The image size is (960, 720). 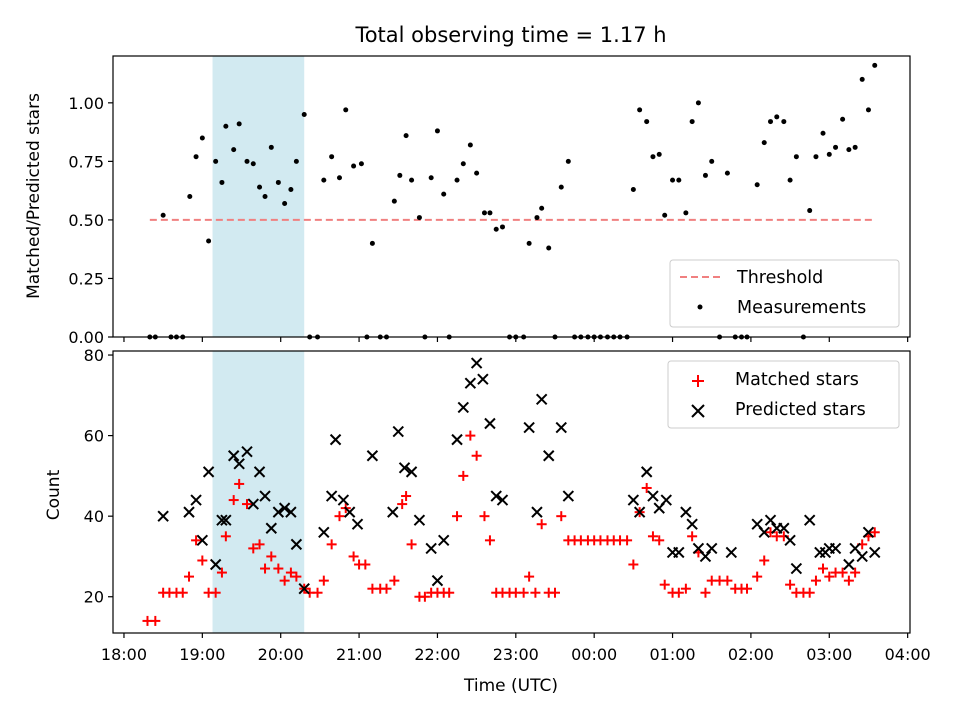 I want to click on x-tick-label: 00:00, so click(x=594, y=654).